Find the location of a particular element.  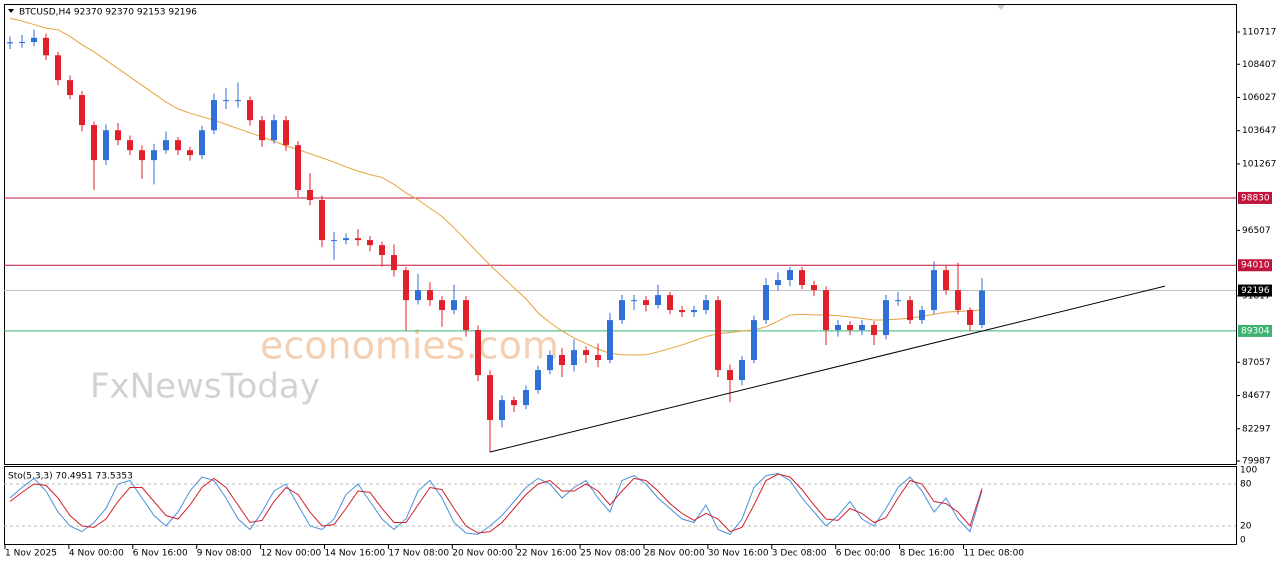

x-tick-label: 11 Dec 08:00 is located at coordinates (994, 554).